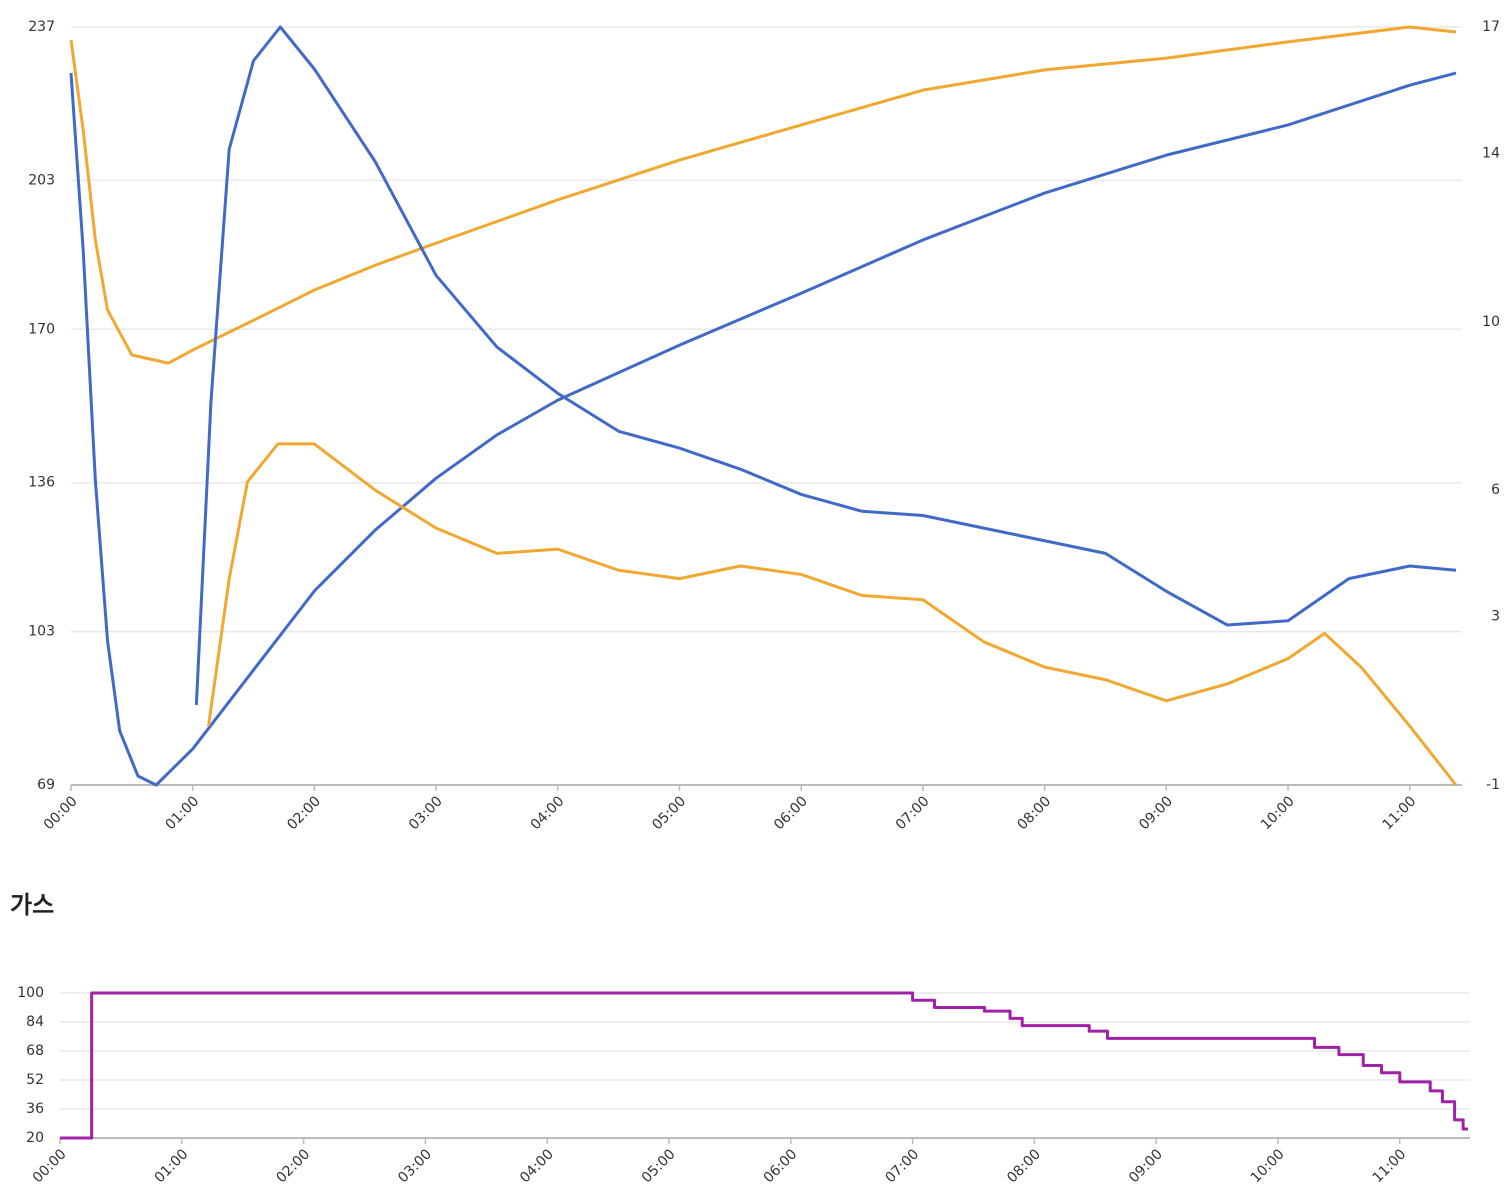  I want to click on y-tick-label: 20, so click(35, 1138).